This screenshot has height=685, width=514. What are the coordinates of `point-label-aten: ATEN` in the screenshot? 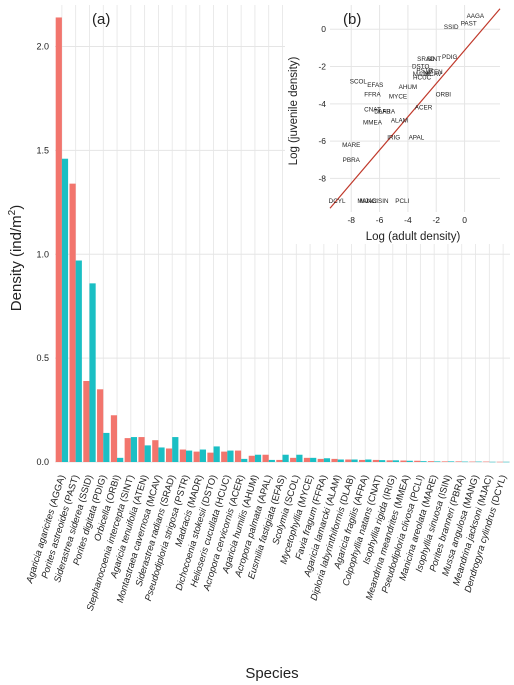 It's located at (434, 72).